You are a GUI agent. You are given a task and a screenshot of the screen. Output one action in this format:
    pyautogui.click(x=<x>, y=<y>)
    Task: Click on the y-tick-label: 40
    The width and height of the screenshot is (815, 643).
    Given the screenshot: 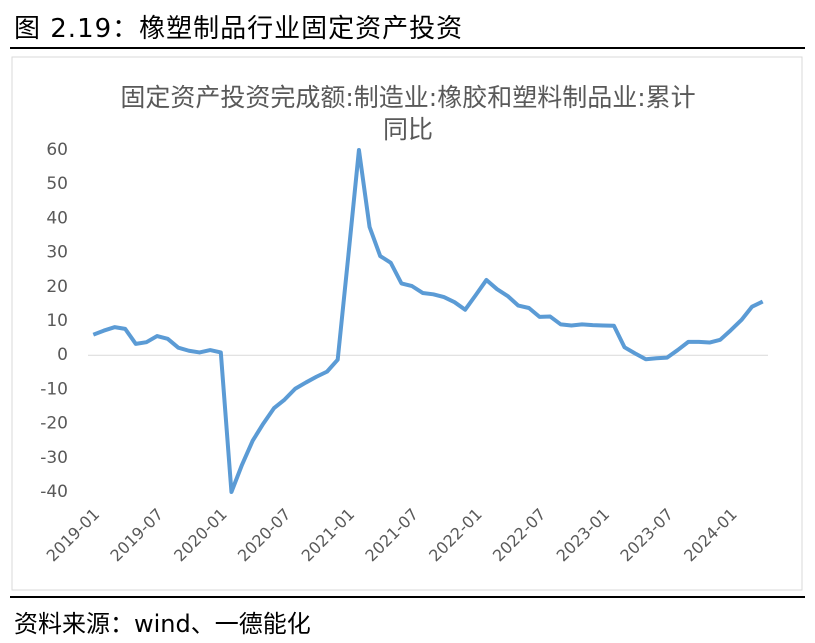 What is the action you would take?
    pyautogui.click(x=57, y=218)
    